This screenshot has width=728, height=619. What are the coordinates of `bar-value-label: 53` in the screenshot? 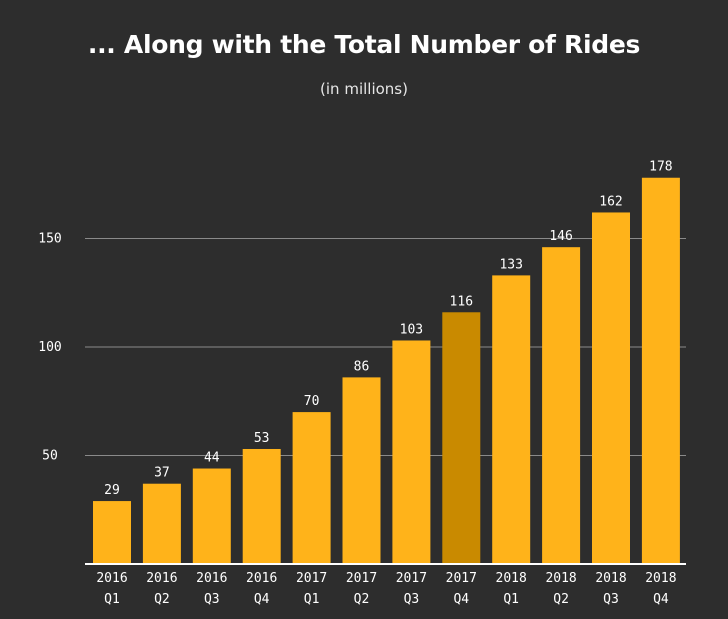 It's located at (262, 438).